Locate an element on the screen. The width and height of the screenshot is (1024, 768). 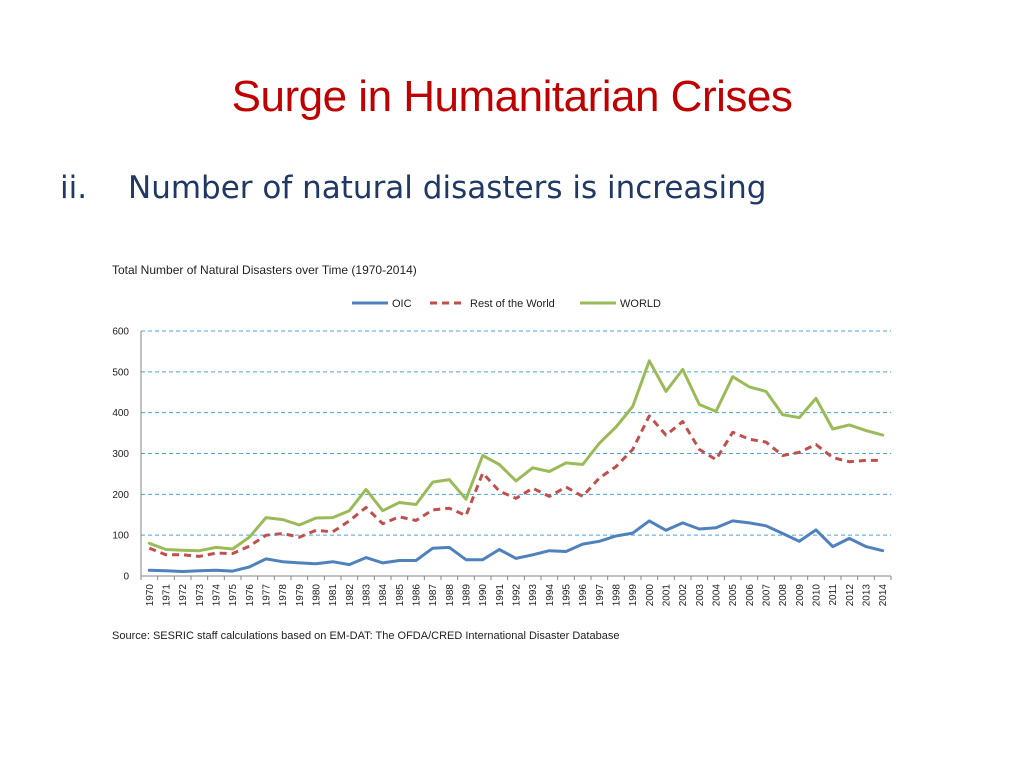
x-tick-label: 2001 is located at coordinates (667, 595).